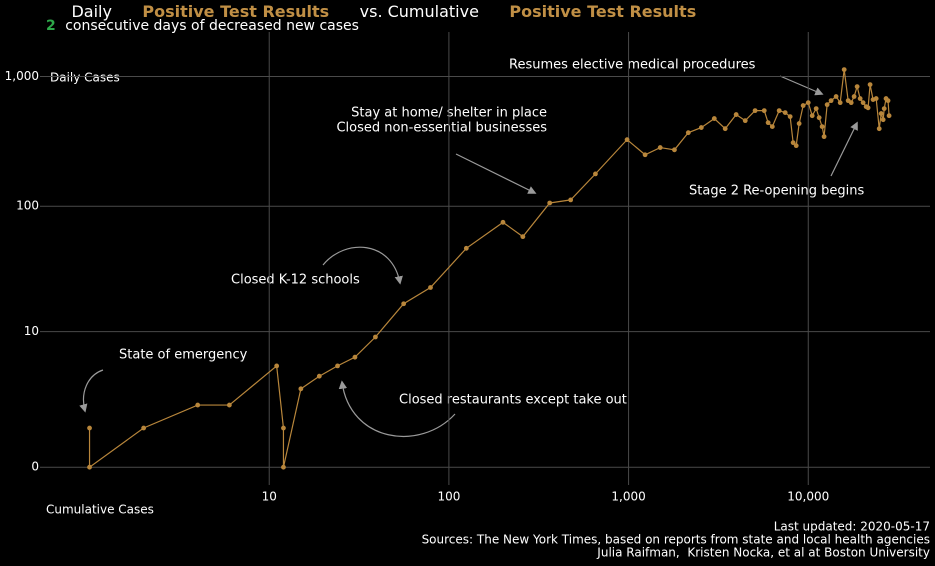 The image size is (935, 566). I want to click on y-tick-label: 10, so click(31, 331).